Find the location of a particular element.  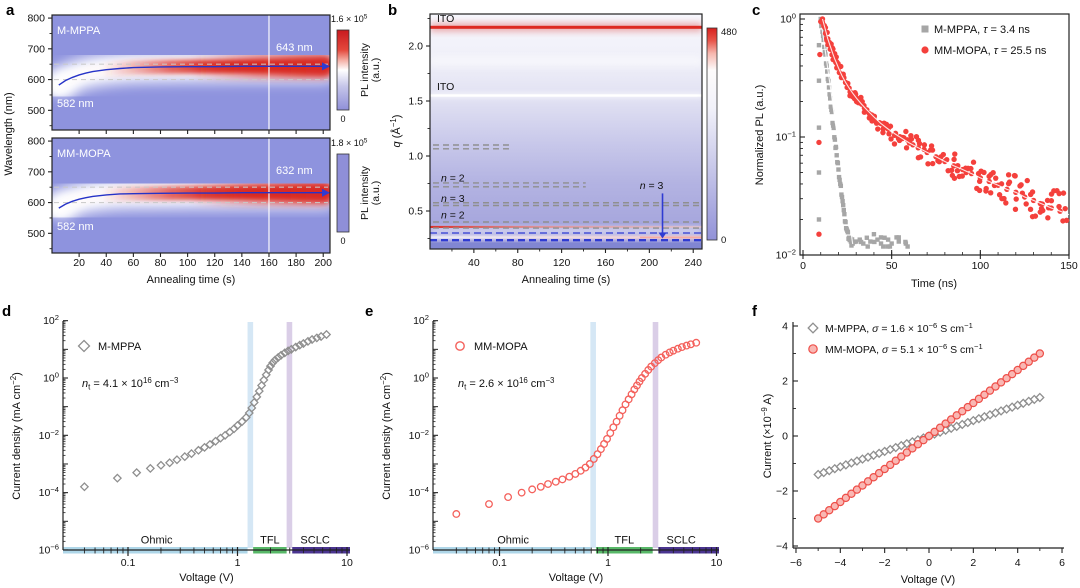

y-axis-label: Current density (mA cm−2) is located at coordinates (386, 436).